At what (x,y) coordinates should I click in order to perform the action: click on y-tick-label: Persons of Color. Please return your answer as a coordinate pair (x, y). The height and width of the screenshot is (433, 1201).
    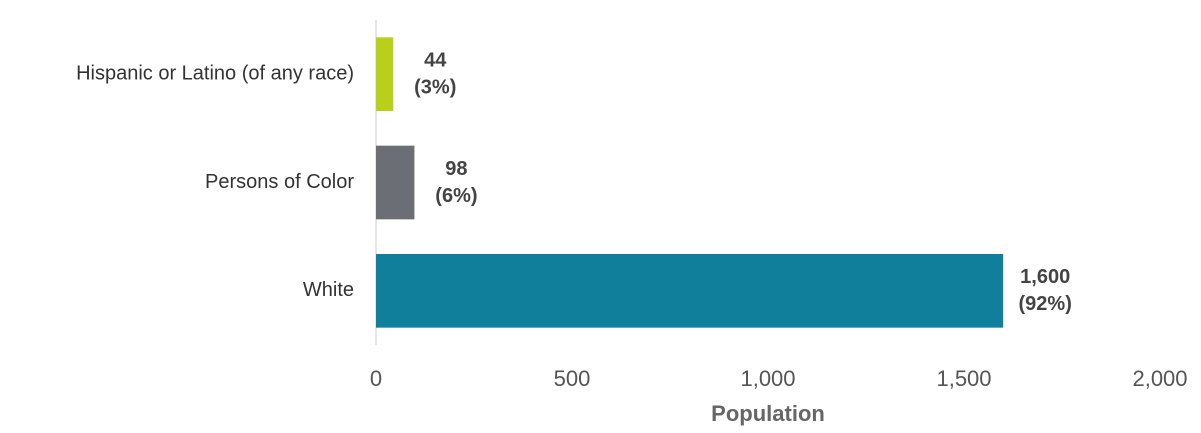
    Looking at the image, I should click on (279, 182).